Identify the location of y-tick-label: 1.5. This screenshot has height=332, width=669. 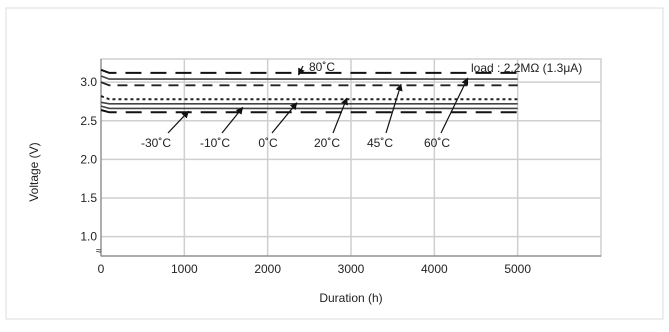
(88, 198).